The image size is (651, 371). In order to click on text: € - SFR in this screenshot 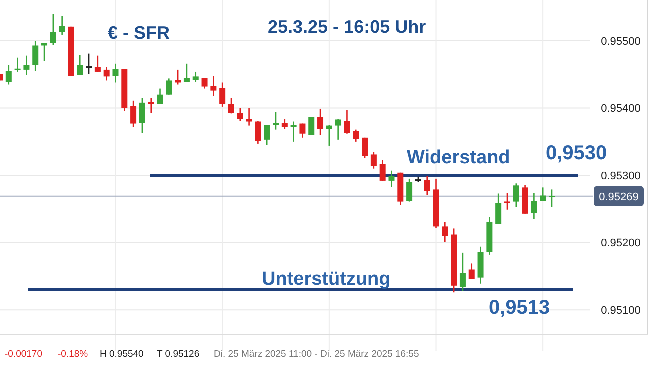, I will do `click(139, 33)`.